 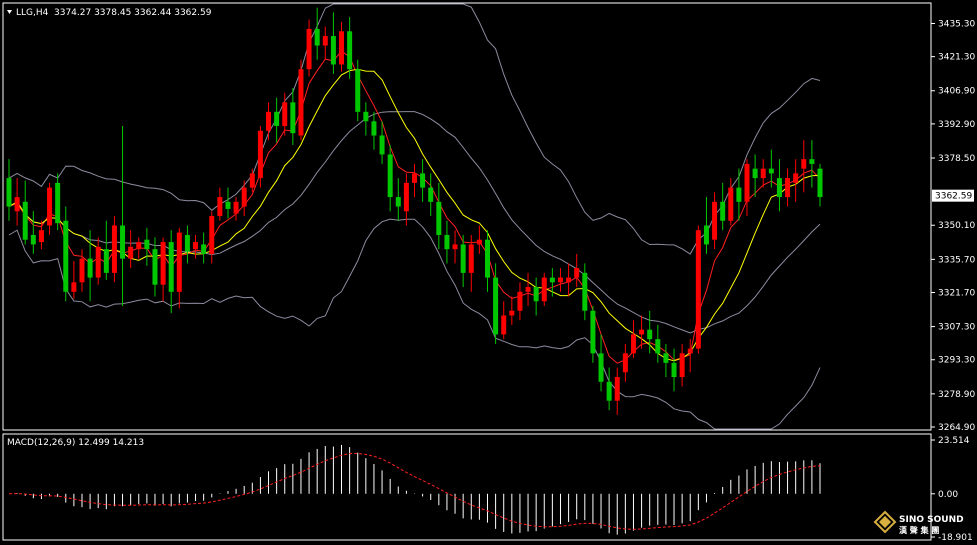 I want to click on price-tick-label: 3278.90, so click(x=956, y=395).